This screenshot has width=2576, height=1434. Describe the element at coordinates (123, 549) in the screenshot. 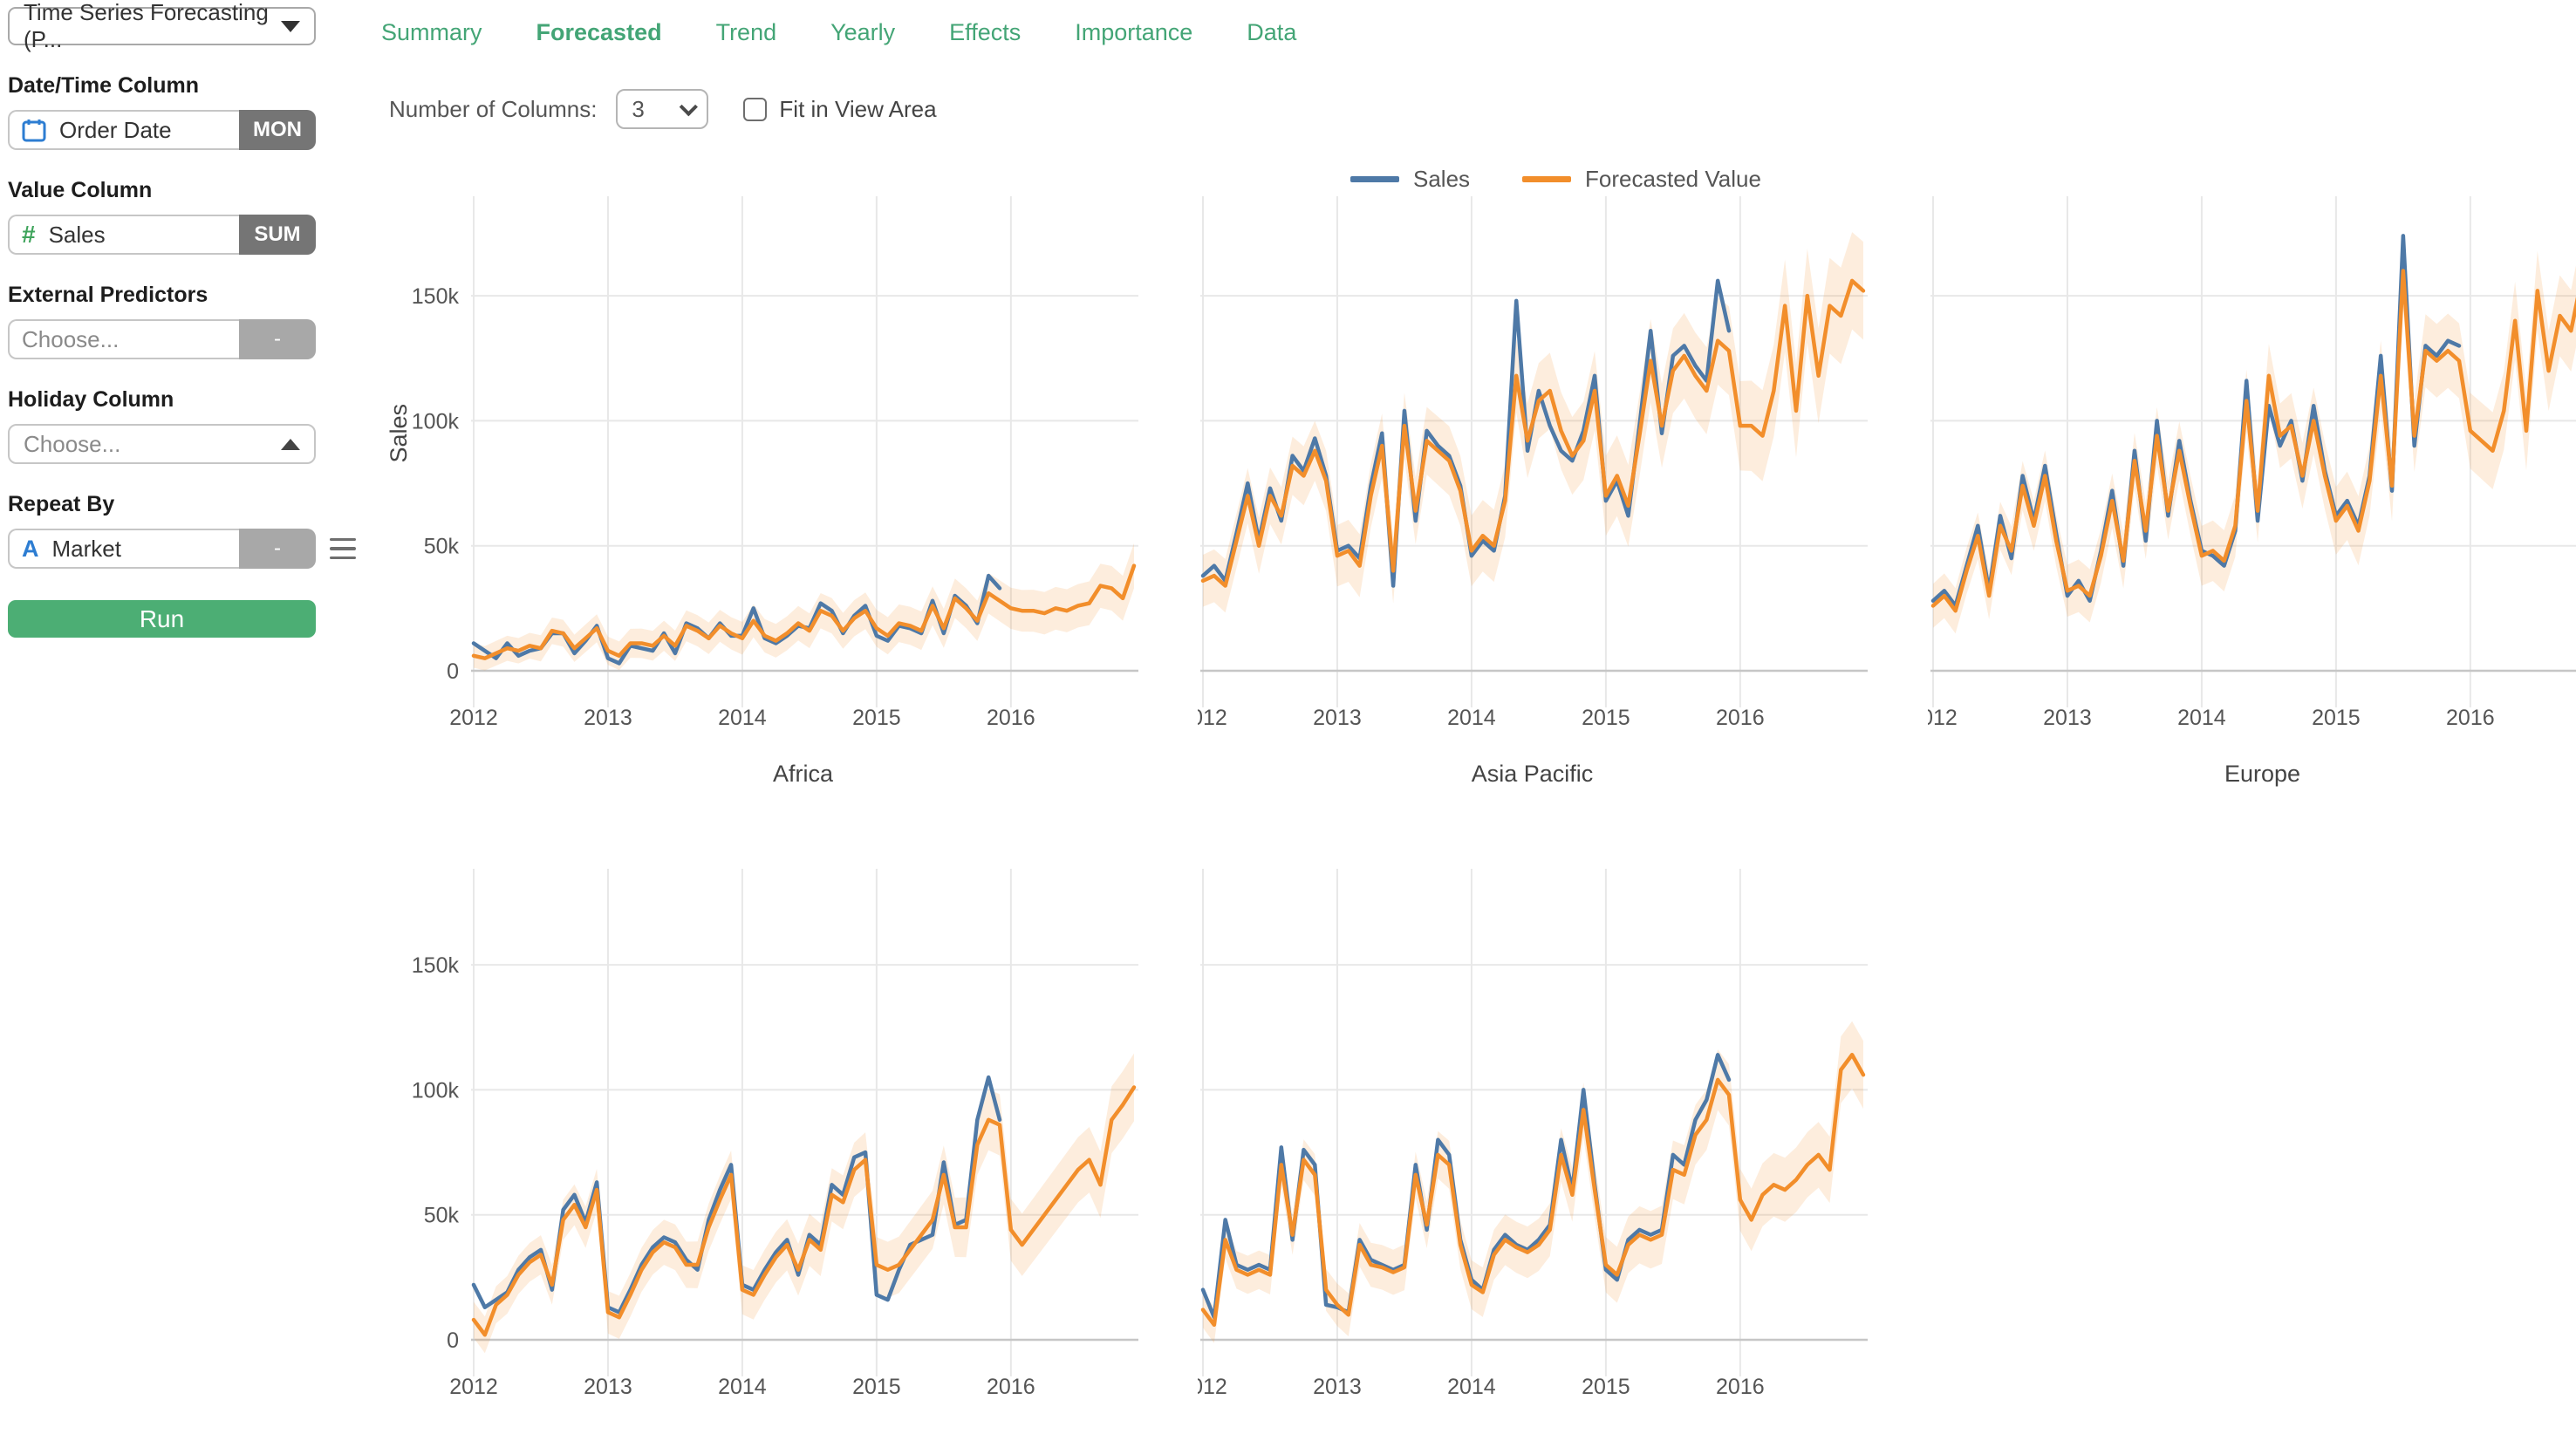

I see `repeat-by-input: A Market` at that location.